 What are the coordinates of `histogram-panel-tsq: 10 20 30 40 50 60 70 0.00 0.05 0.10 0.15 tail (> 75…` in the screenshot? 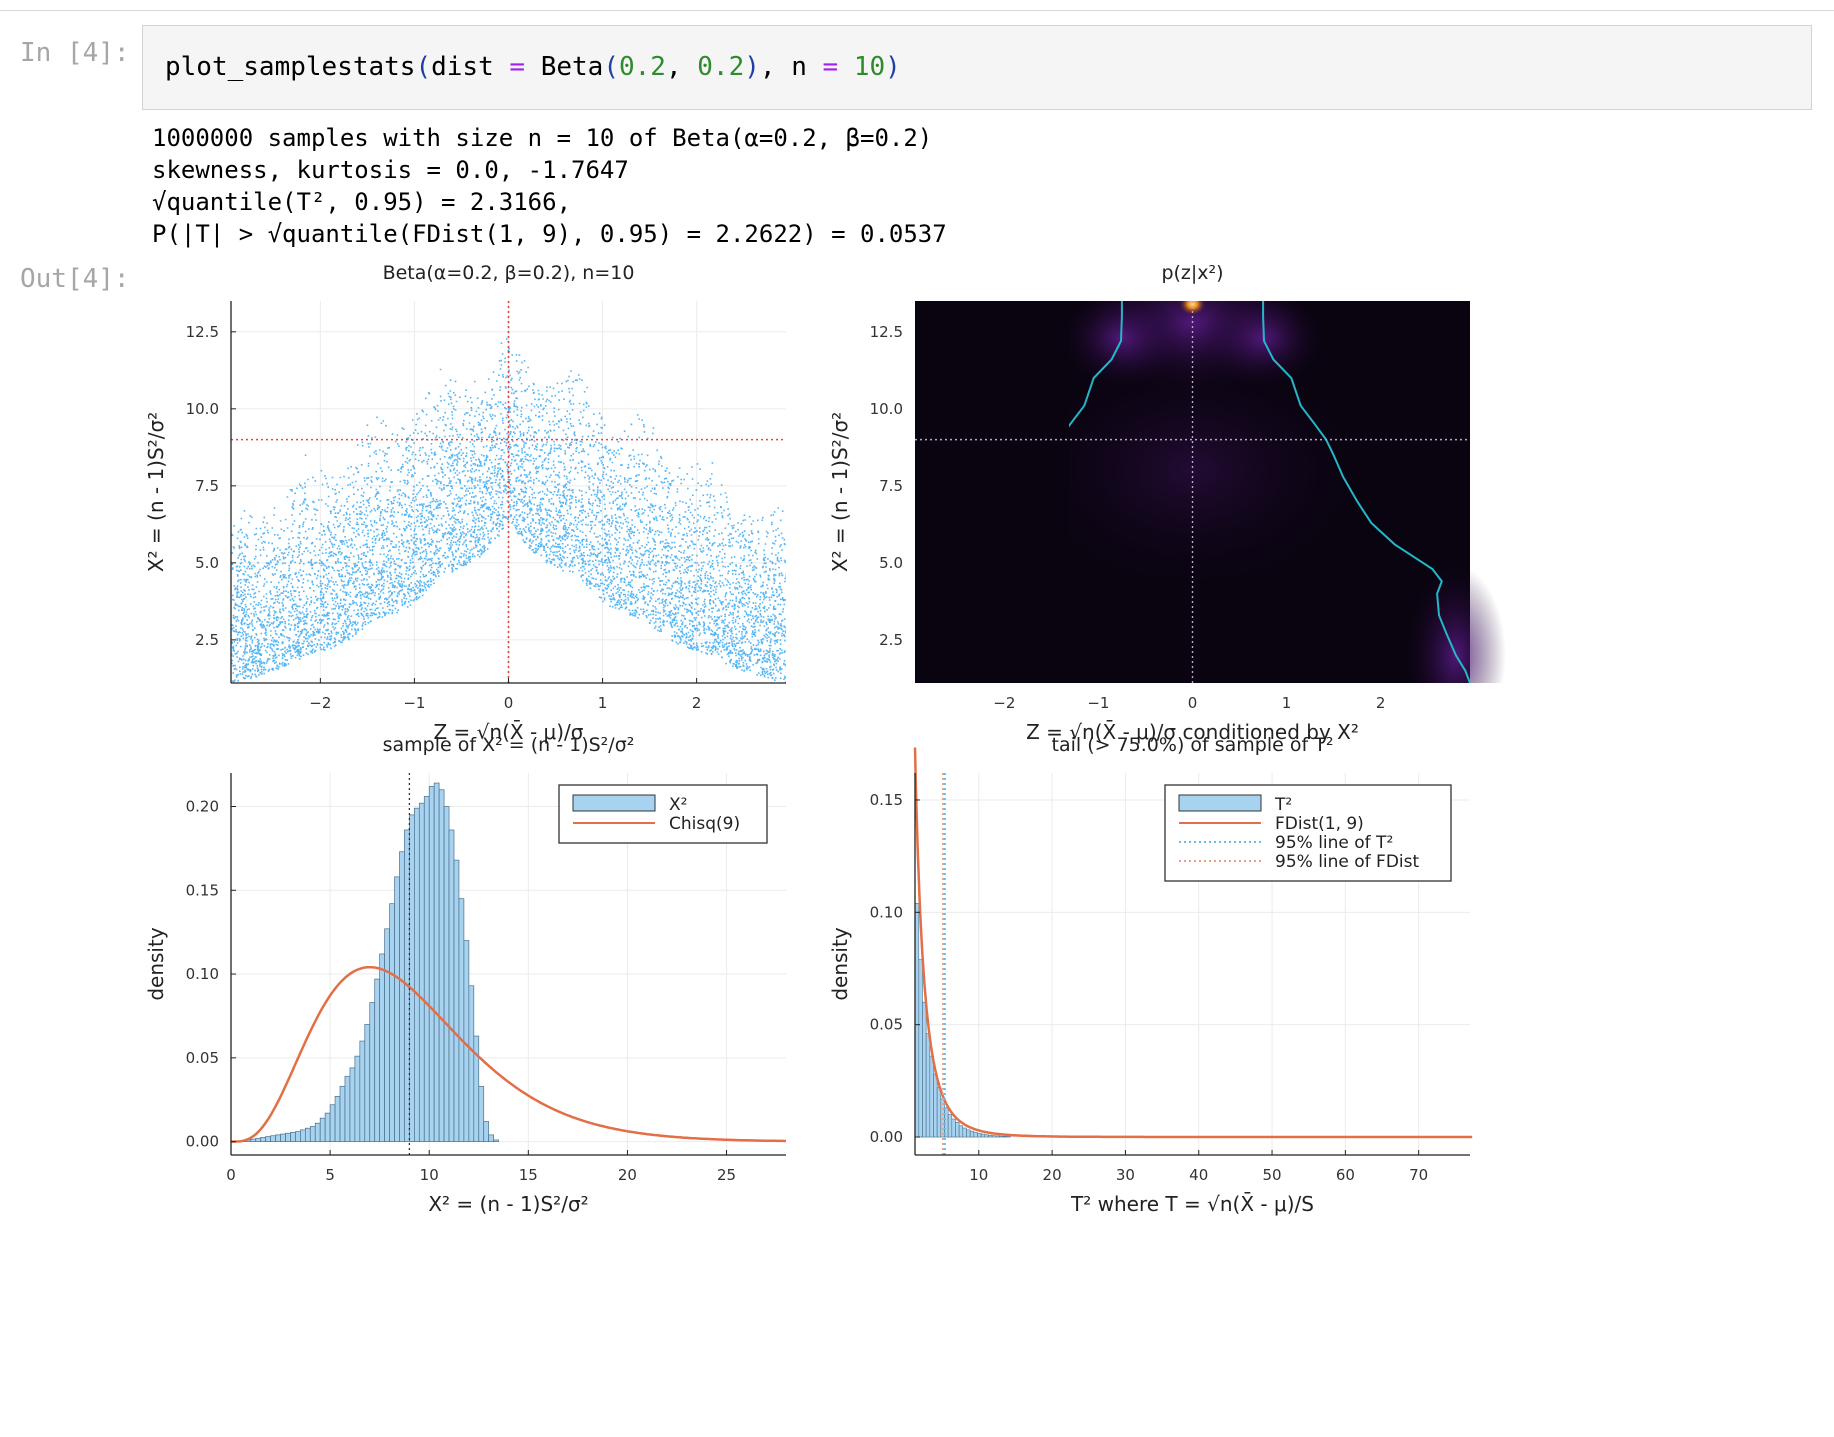 It's located at (1150, 975).